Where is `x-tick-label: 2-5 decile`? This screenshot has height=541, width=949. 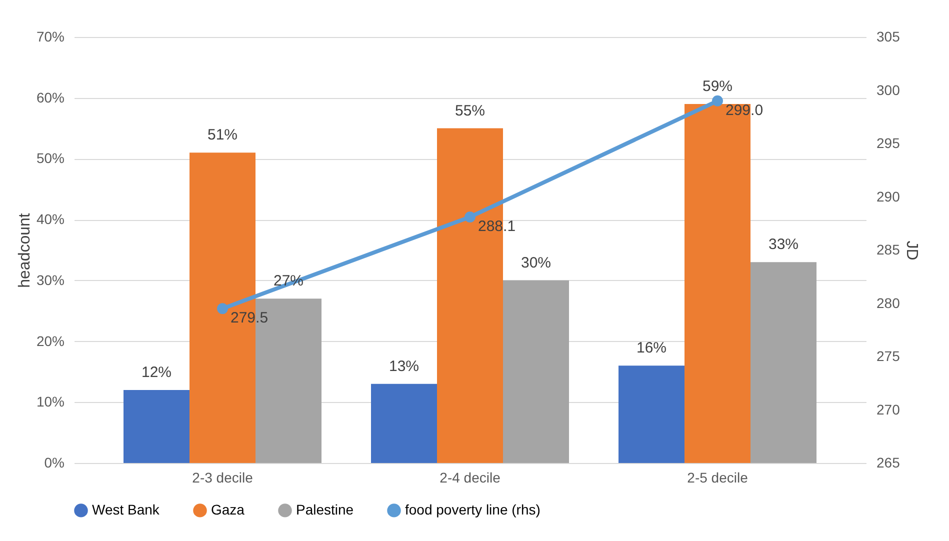 x-tick-label: 2-5 decile is located at coordinates (717, 478).